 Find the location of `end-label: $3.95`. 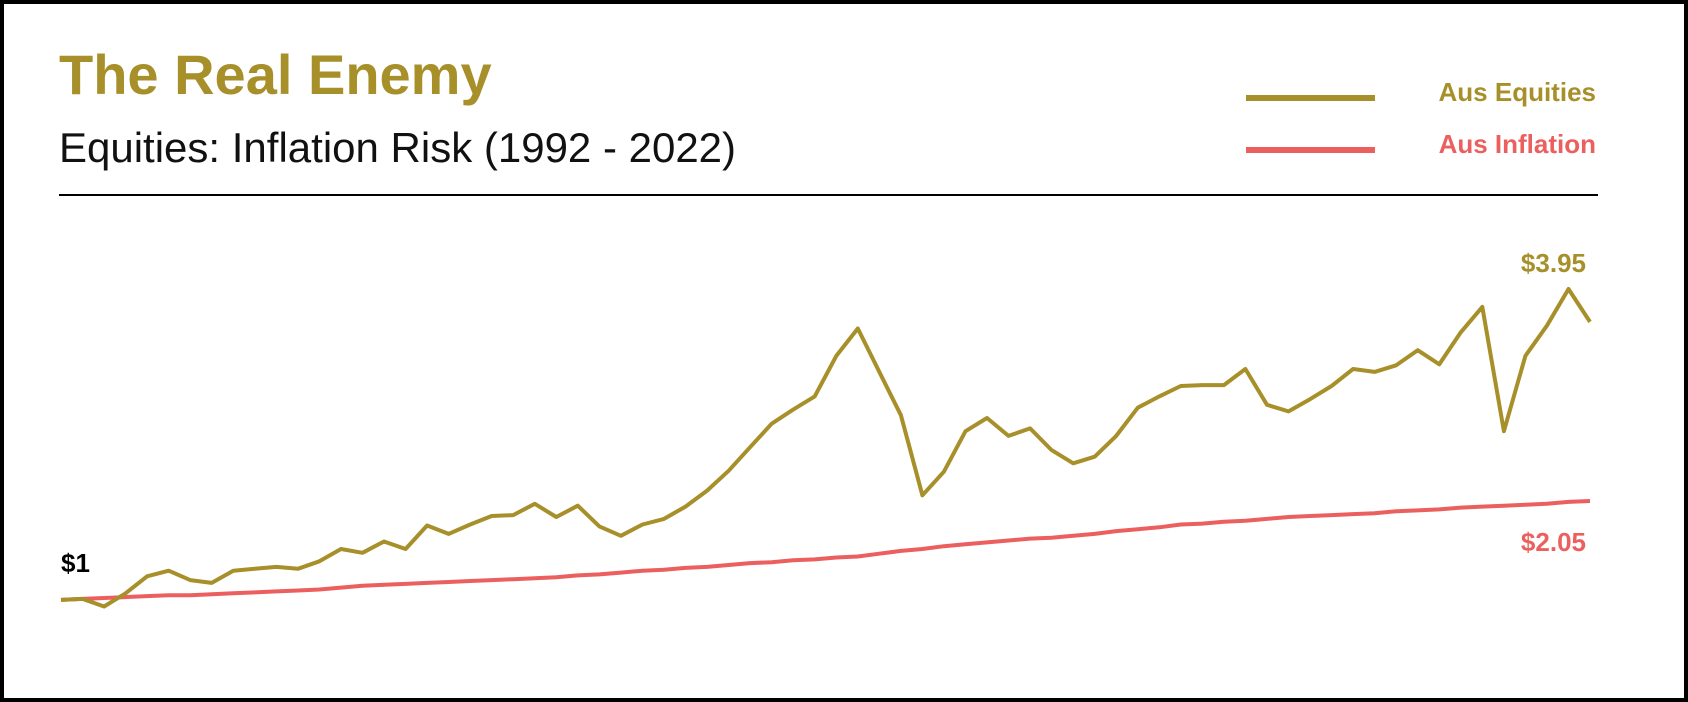

end-label: $3.95 is located at coordinates (1553, 263).